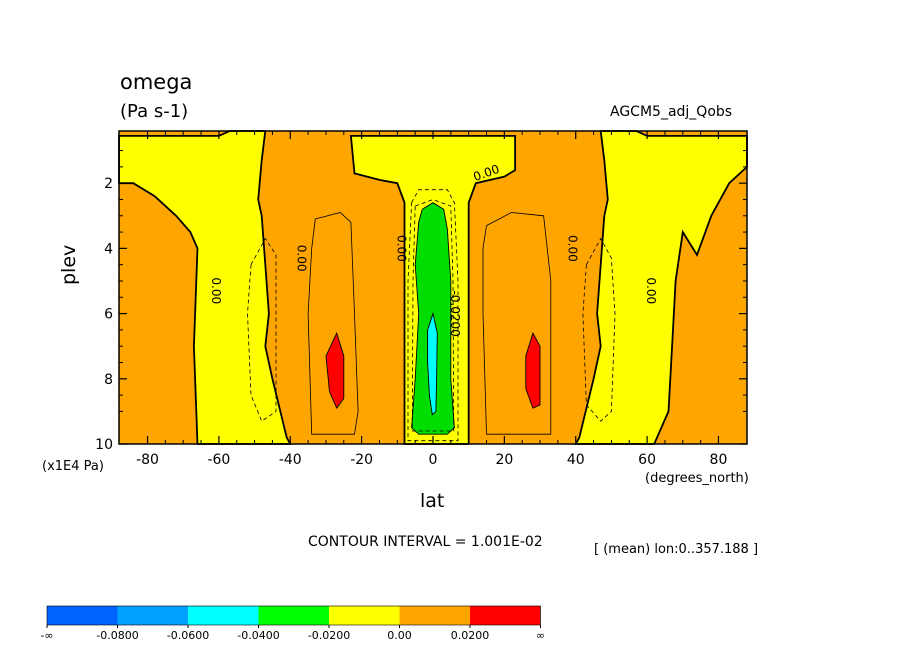 The height and width of the screenshot is (654, 904). I want to click on negative-region-east, so click(661, 287).